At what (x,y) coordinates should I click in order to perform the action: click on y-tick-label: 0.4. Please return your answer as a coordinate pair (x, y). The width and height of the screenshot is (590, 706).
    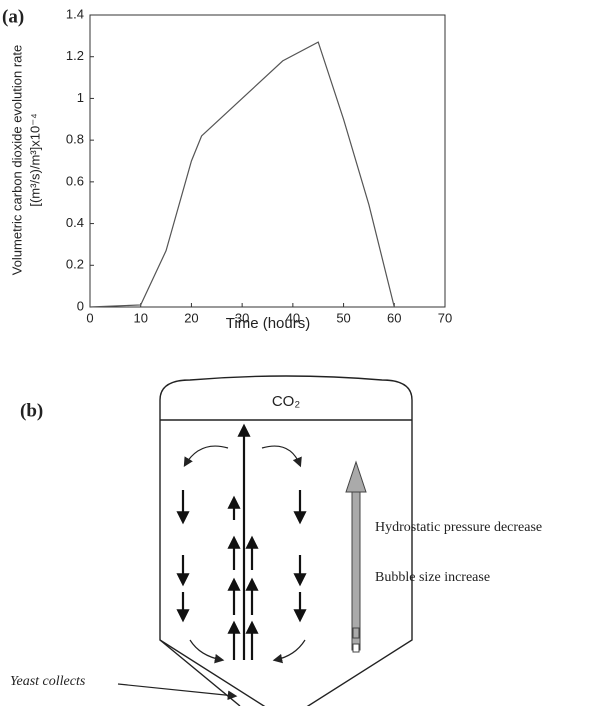
    Looking at the image, I should click on (75, 222).